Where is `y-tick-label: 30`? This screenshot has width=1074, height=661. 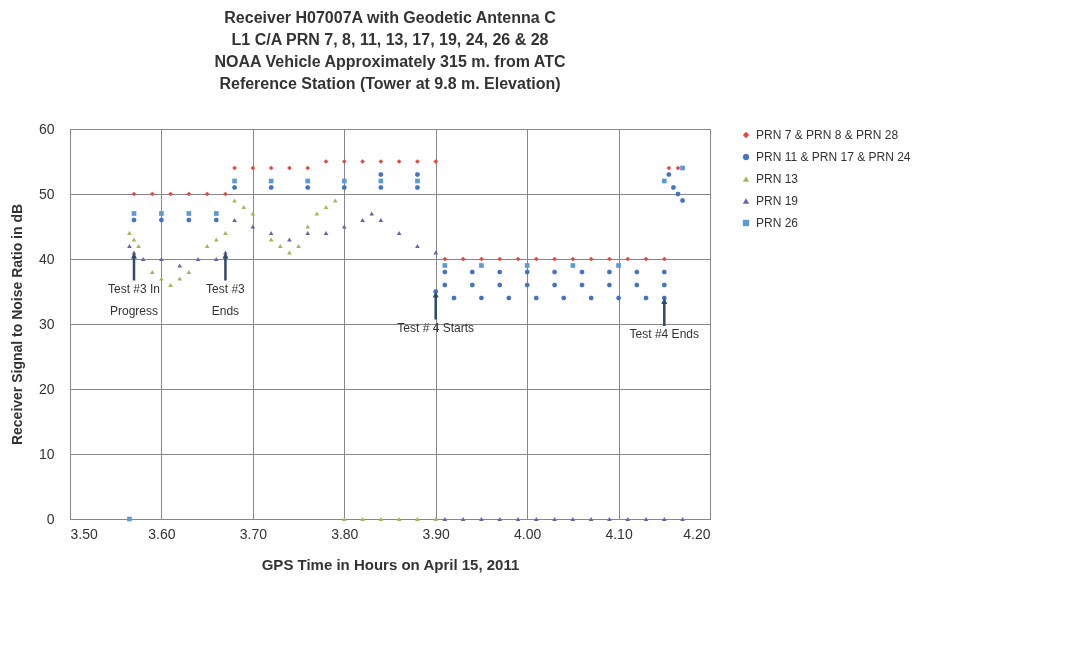 y-tick-label: 30 is located at coordinates (46, 323).